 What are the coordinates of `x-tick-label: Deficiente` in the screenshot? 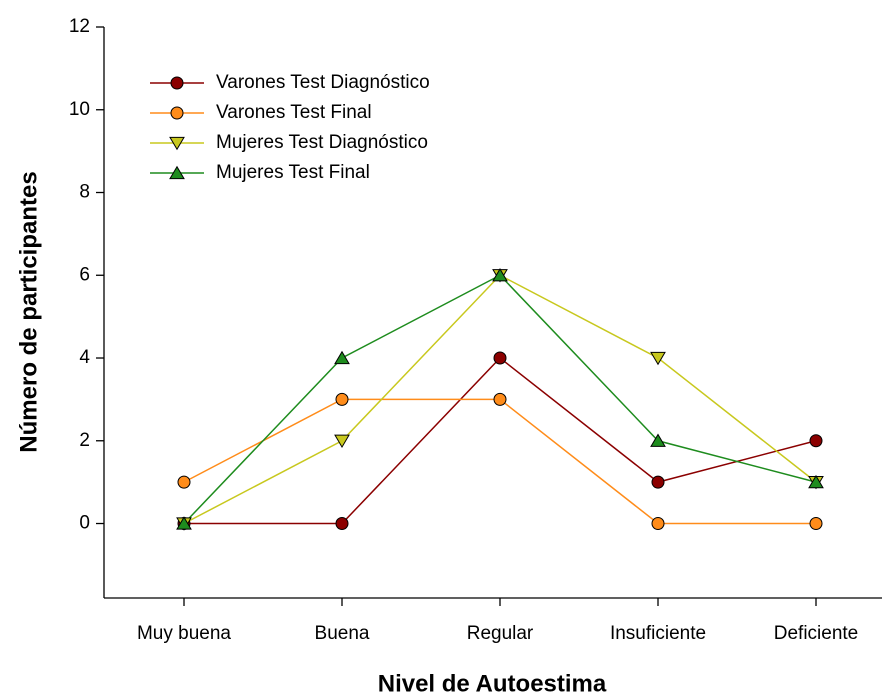 It's located at (816, 633).